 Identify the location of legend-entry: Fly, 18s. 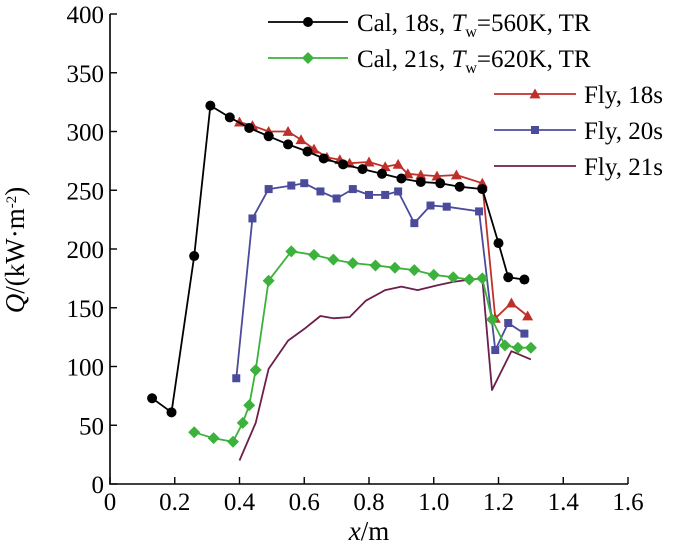
(578, 95).